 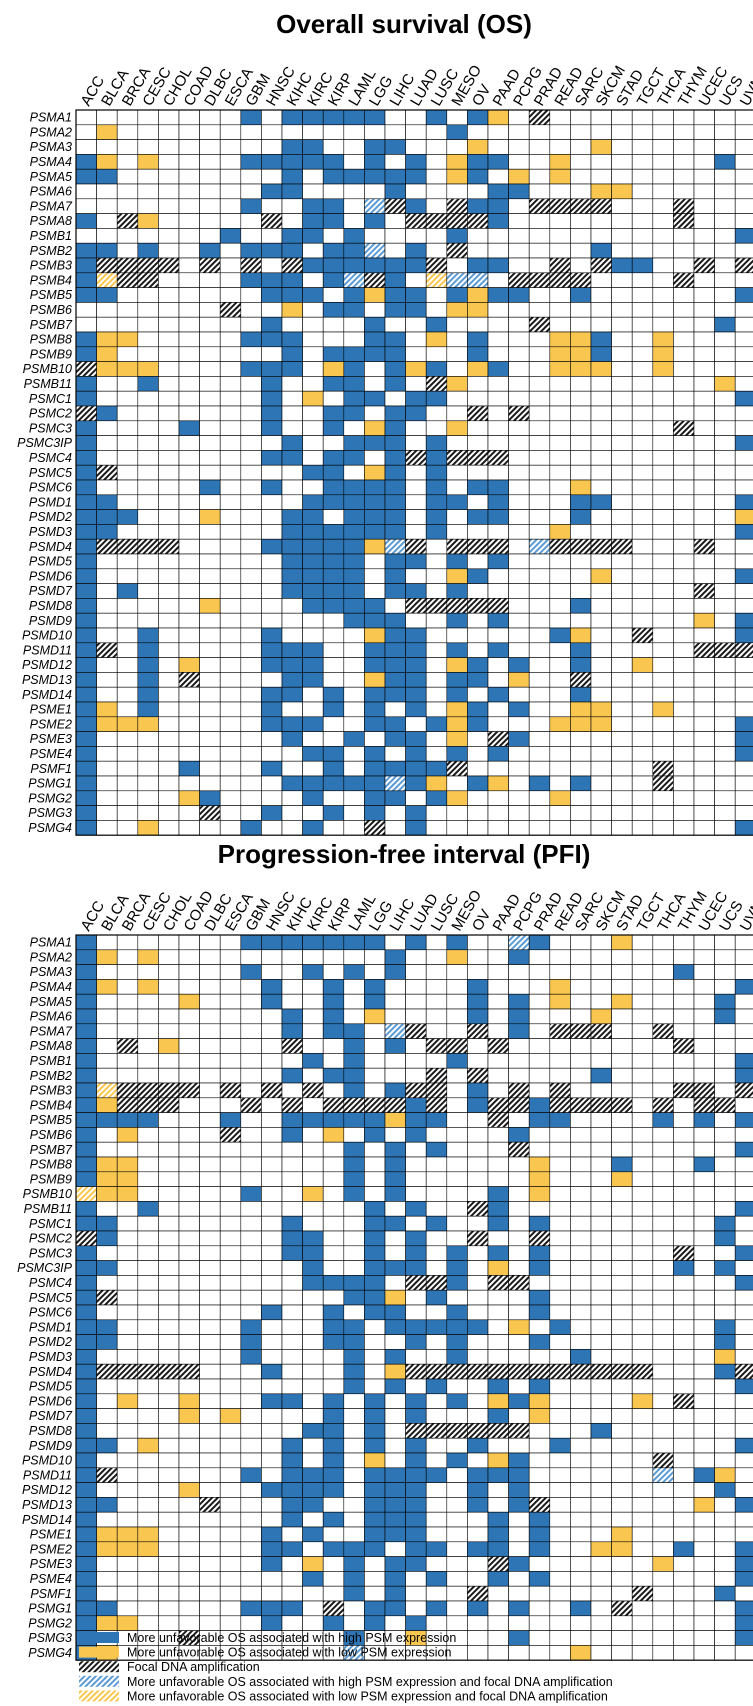 What do you see at coordinates (51, 1416) in the screenshot?
I see `row-label: PSMD7` at bounding box center [51, 1416].